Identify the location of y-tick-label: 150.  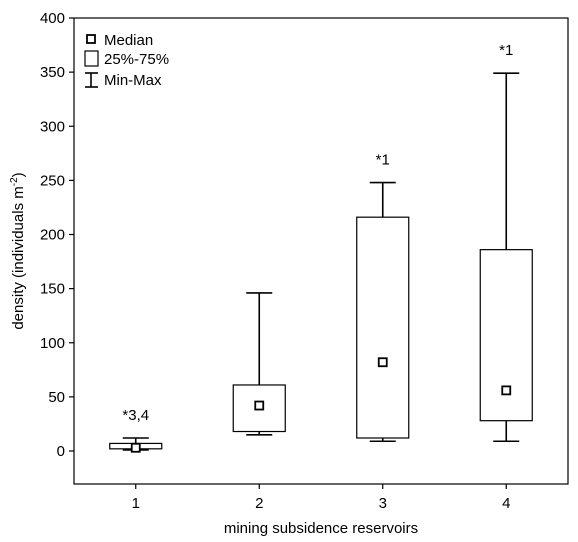
(52, 289).